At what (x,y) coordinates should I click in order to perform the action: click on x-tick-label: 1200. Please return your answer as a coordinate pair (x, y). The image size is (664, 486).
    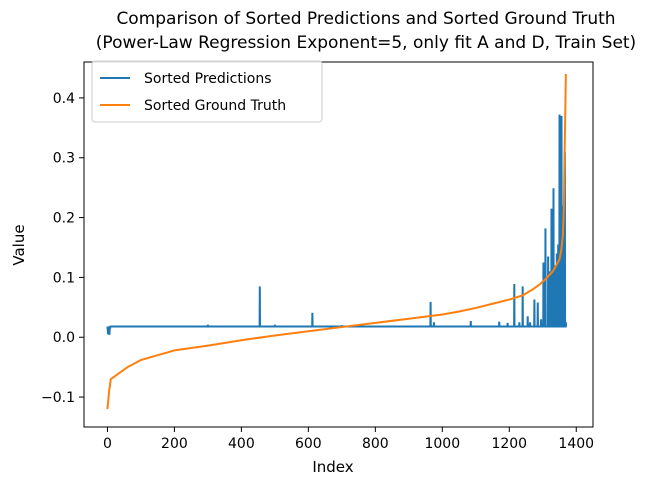
    Looking at the image, I should click on (509, 444).